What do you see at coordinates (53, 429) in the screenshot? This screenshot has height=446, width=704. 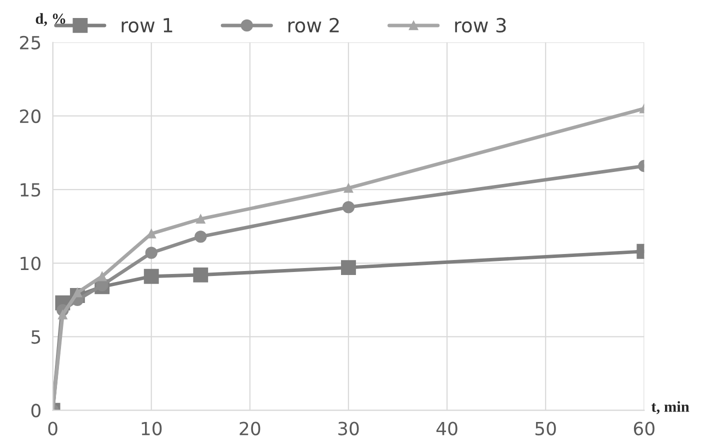 I see `x-tick-label: 0` at bounding box center [53, 429].